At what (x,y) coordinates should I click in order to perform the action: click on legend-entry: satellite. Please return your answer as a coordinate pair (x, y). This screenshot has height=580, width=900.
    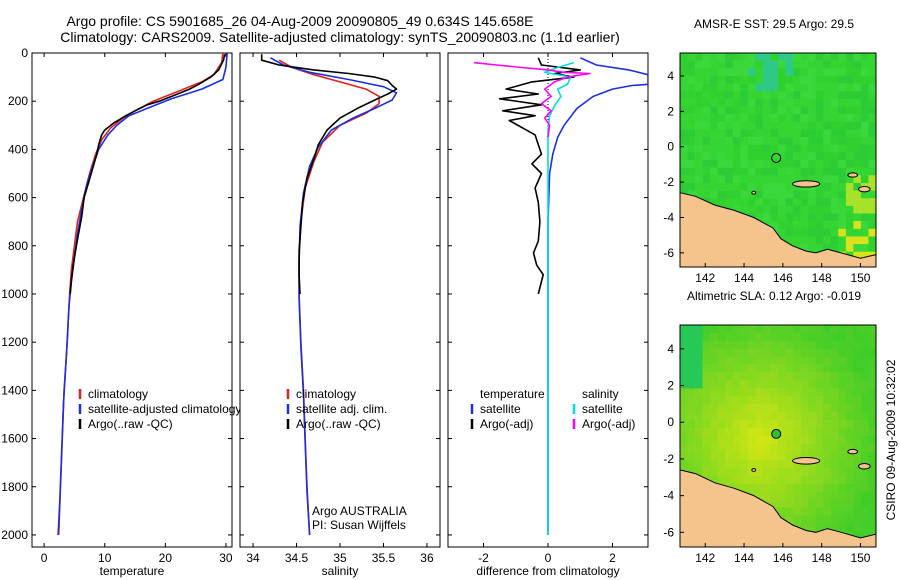
    Looking at the image, I should click on (500, 409).